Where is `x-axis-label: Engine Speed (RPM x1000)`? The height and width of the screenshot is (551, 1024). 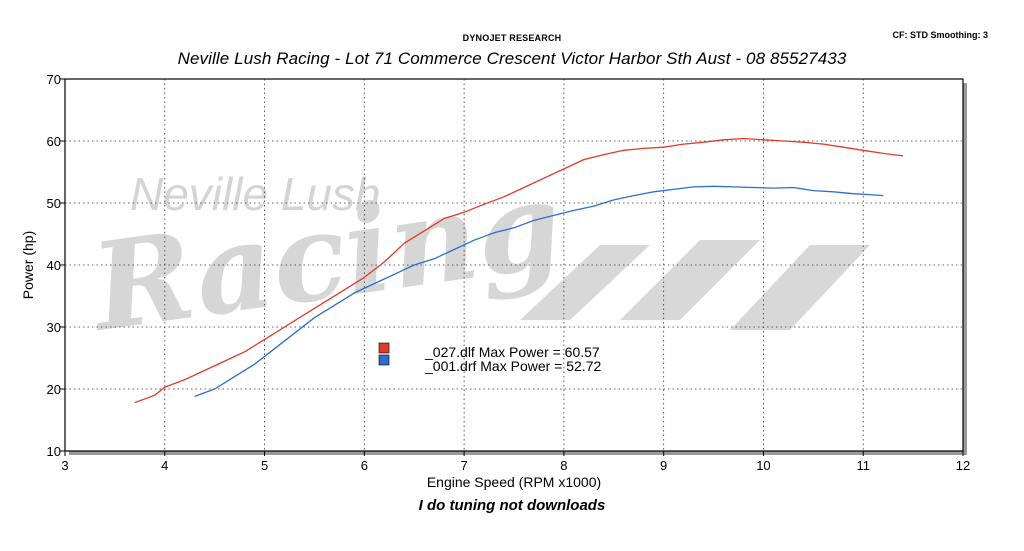 x-axis-label: Engine Speed (RPM x1000) is located at coordinates (514, 482).